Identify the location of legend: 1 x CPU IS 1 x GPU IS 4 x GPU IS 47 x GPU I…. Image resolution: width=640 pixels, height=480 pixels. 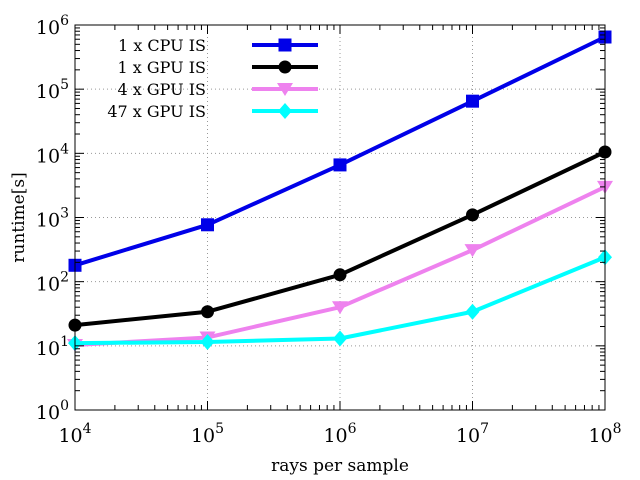
(212, 78).